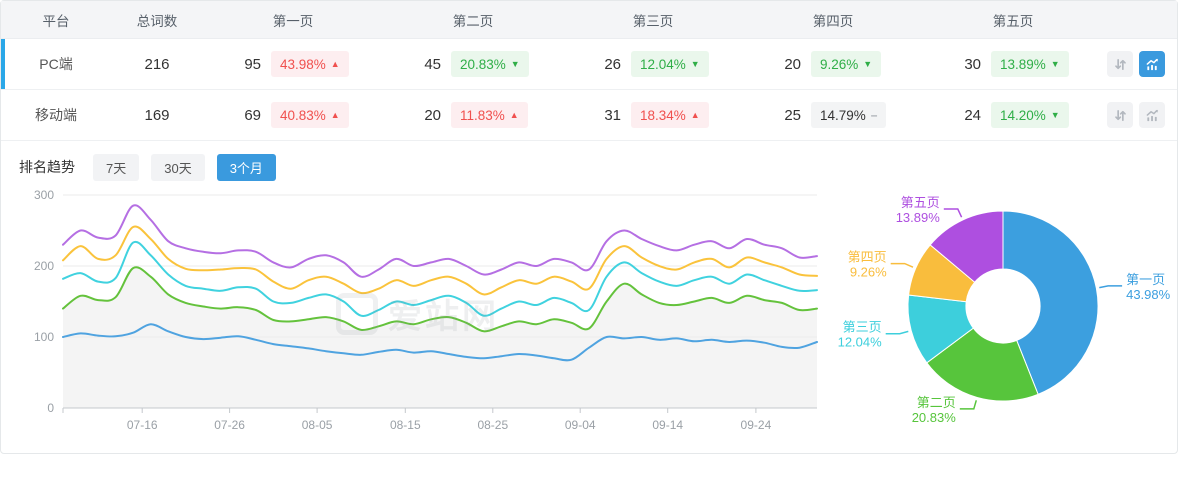 Image resolution: width=1178 pixels, height=483 pixels. I want to click on page3-cell: 31 18.34% ▲, so click(653, 115).